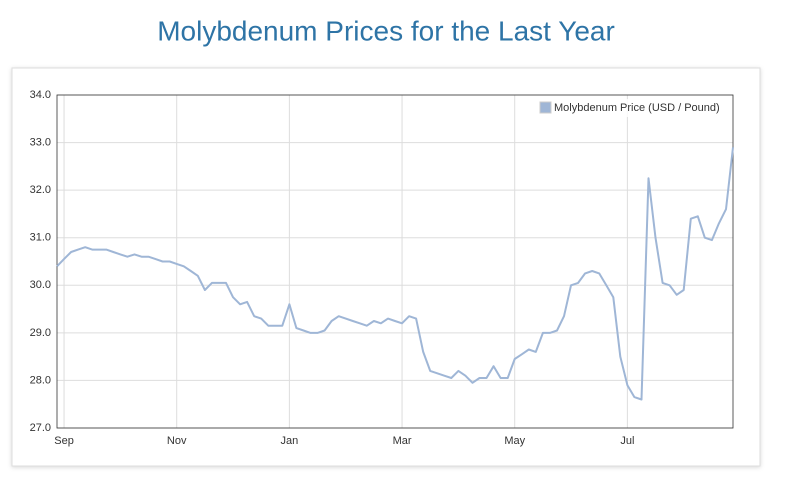 The image size is (785, 489). Describe the element at coordinates (40, 380) in the screenshot. I see `y-tick-label: 28.0` at that location.